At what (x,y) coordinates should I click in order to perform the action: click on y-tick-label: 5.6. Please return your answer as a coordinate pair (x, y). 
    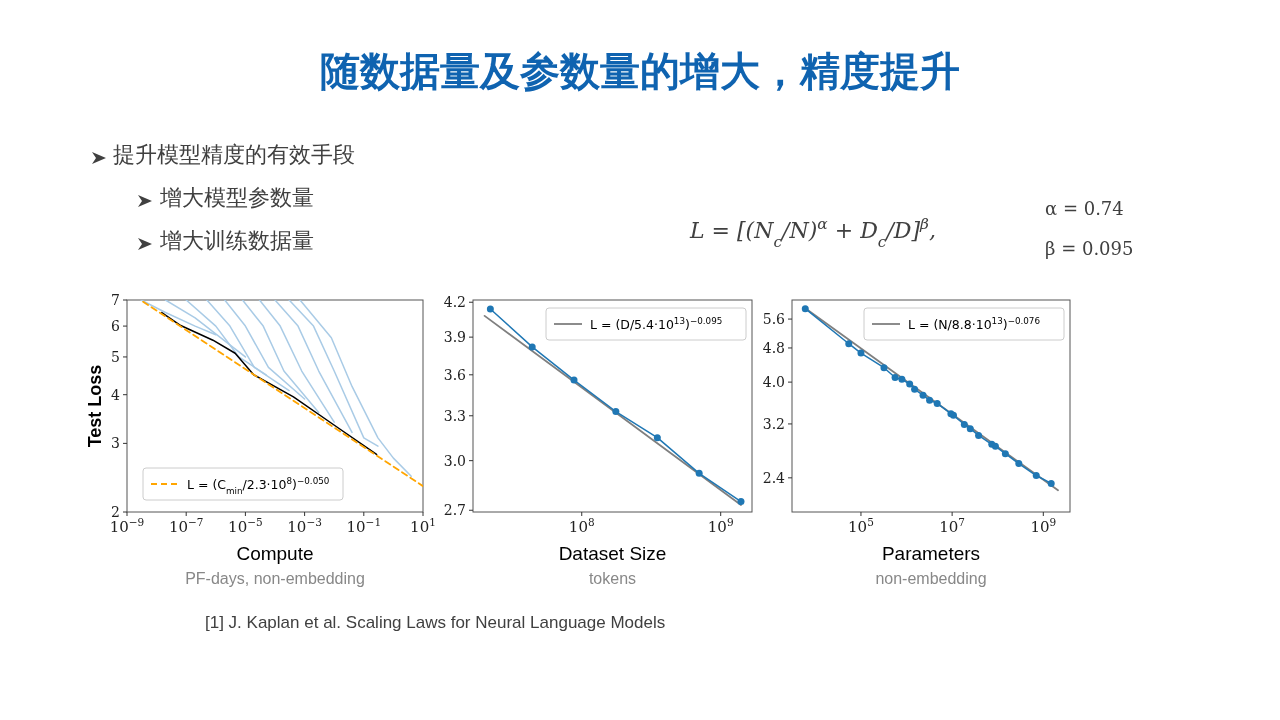
    Looking at the image, I should click on (774, 319).